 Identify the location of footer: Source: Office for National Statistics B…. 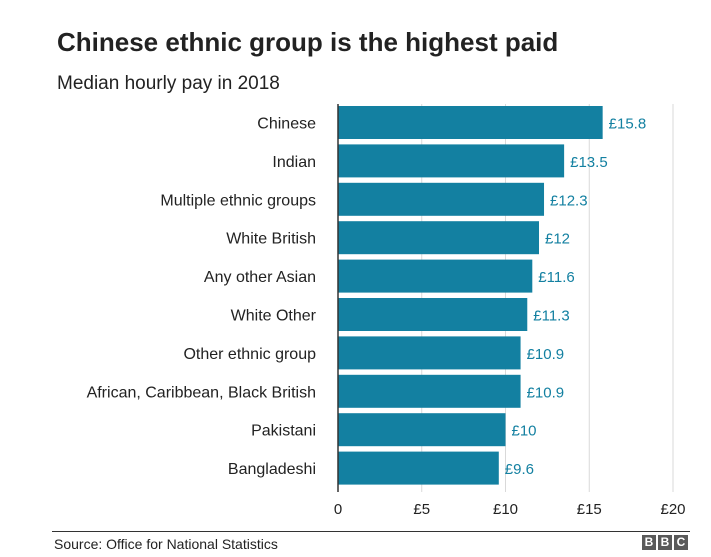
(371, 544).